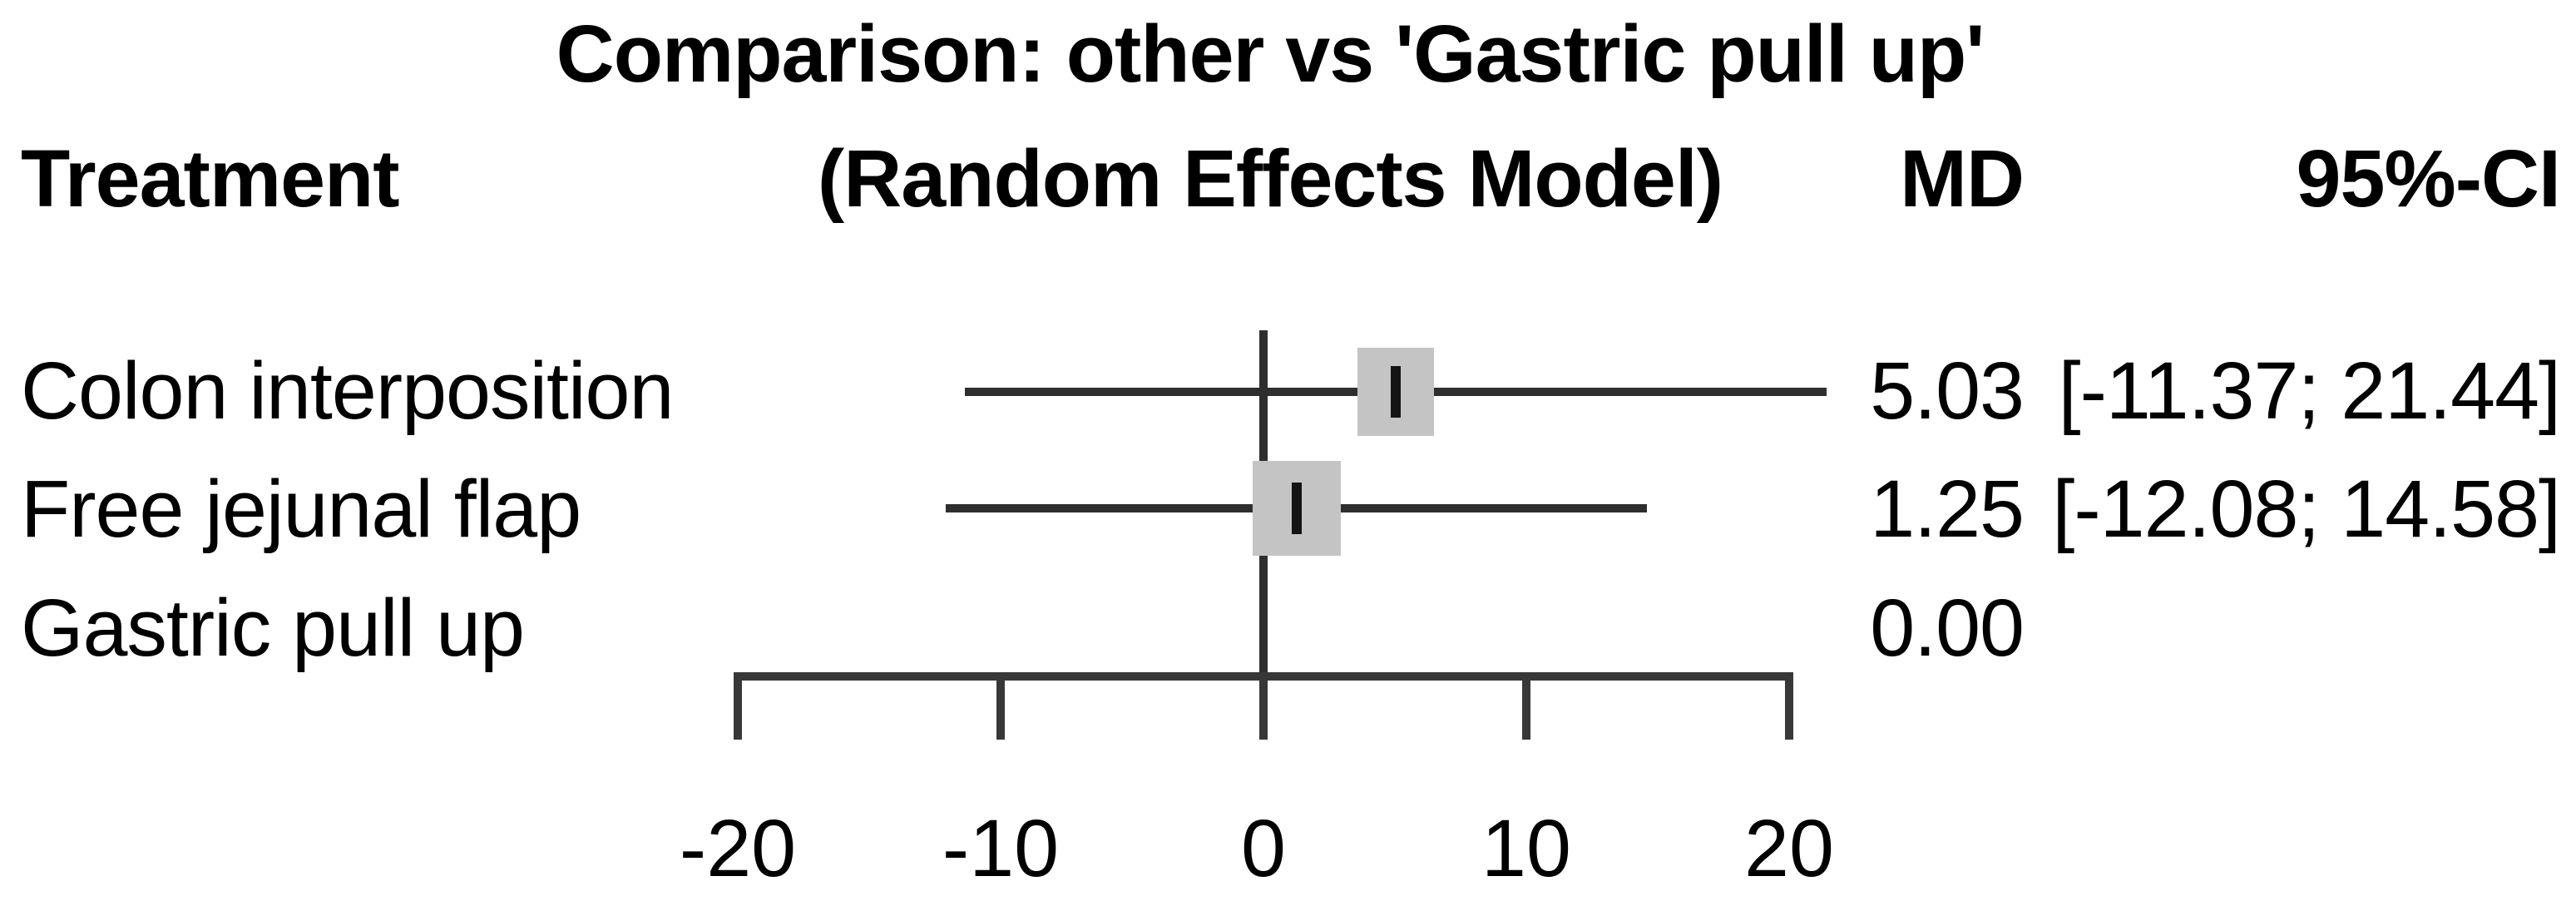 This screenshot has width=2576, height=911. I want to click on ci-value: [-11.37; 21.44], so click(2309, 390).